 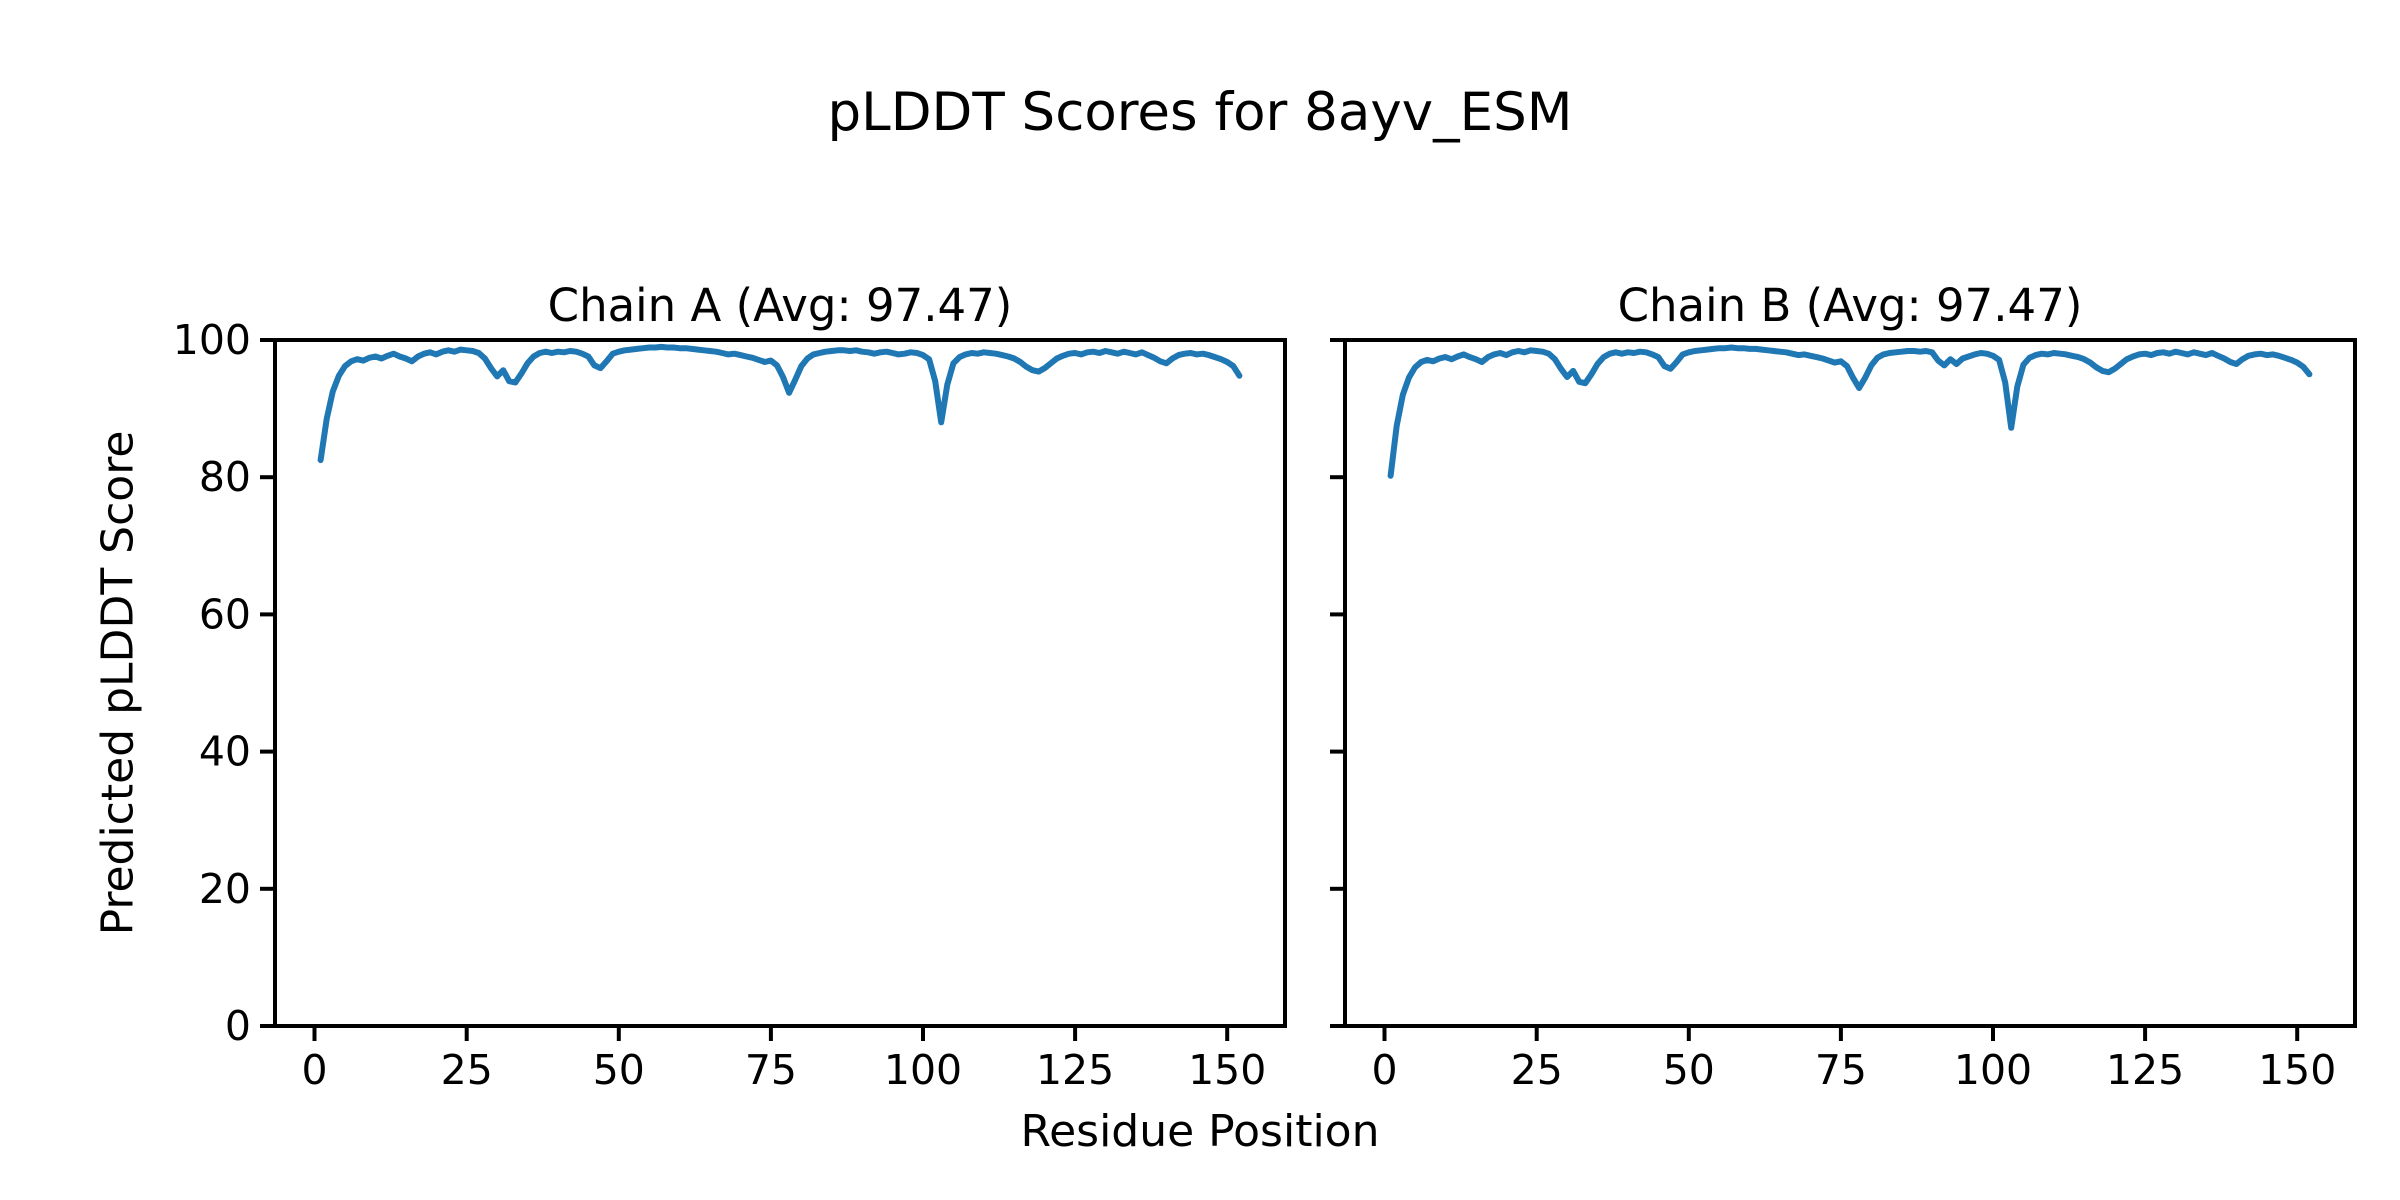 What do you see at coordinates (1850, 411) in the screenshot?
I see `plddt-line-chain-b` at bounding box center [1850, 411].